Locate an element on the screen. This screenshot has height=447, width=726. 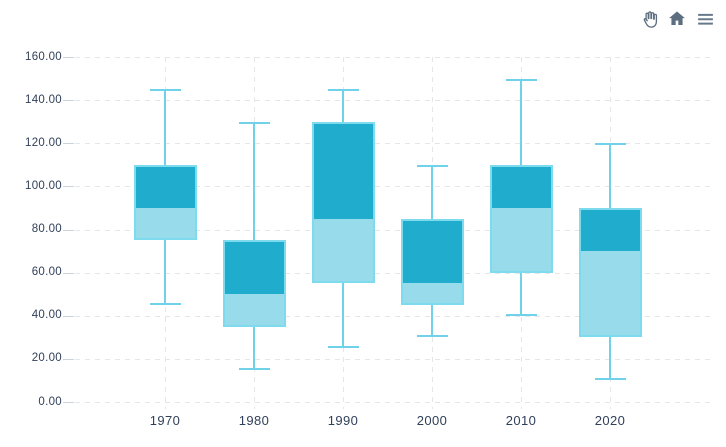
x-axis-label: 2000 is located at coordinates (432, 420).